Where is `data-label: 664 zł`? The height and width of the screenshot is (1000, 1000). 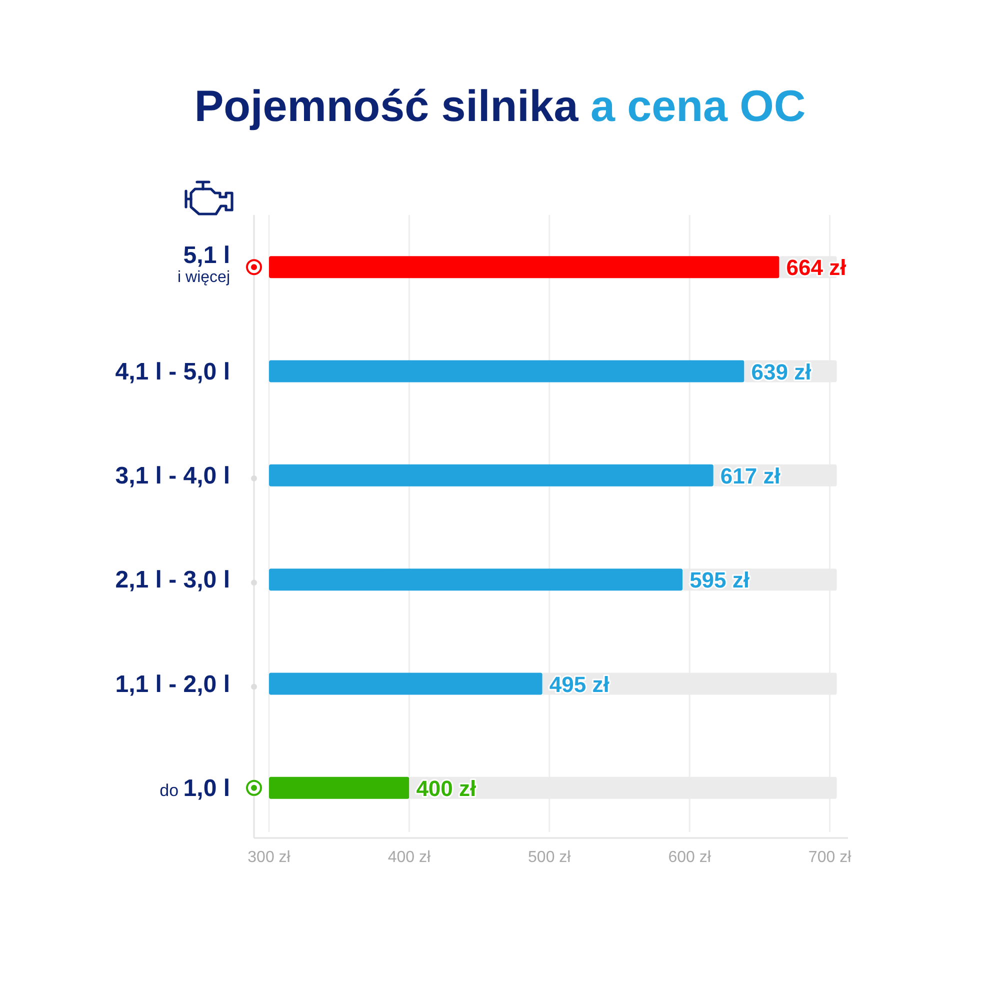
data-label: 664 zł is located at coordinates (816, 267).